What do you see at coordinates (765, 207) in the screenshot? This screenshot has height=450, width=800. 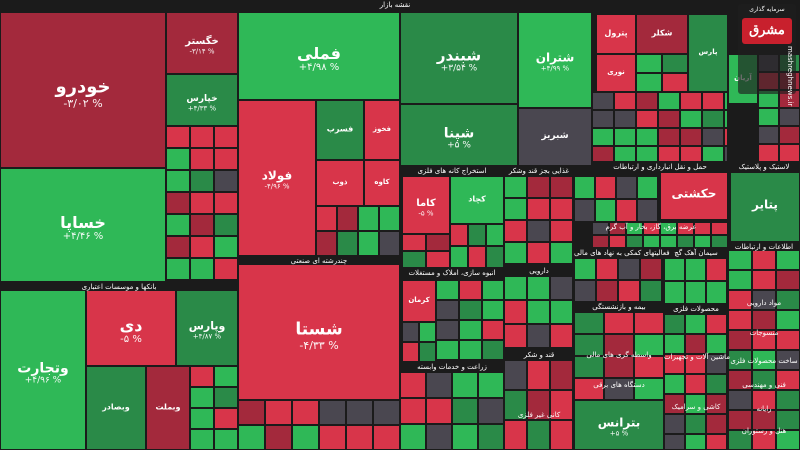 I see `treemap-tile-symbol: پتایر` at bounding box center [765, 207].